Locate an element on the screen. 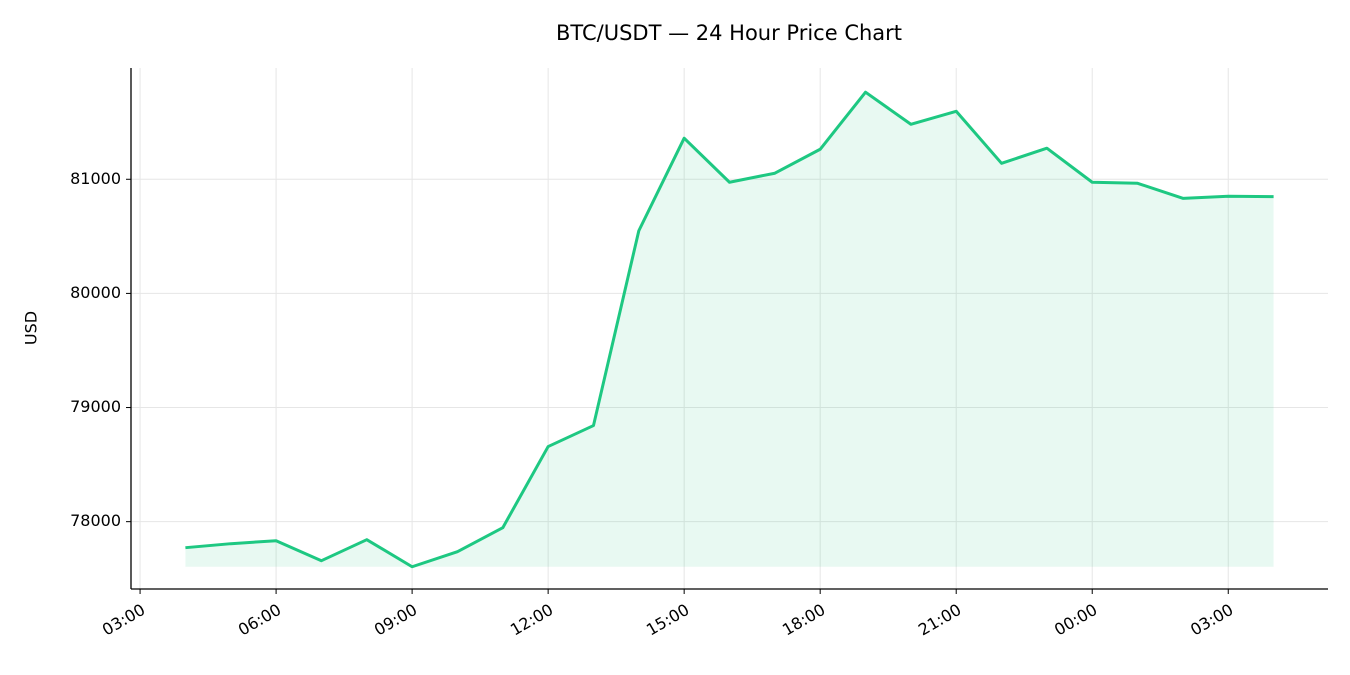 This screenshot has width=1350, height=675. y-tick-label: 81000 is located at coordinates (95, 178).